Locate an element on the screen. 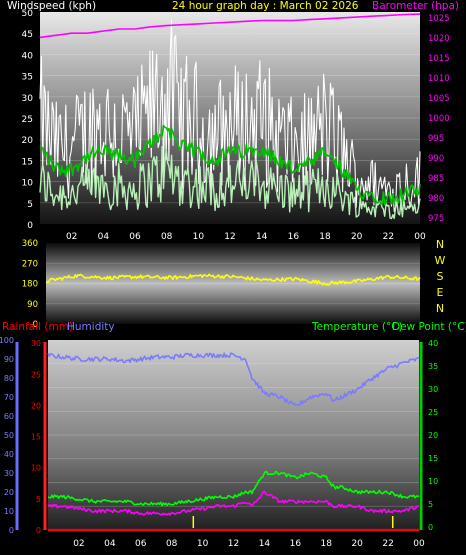 The height and width of the screenshot is (555, 466). rainfall-ticks: 0 5 10 15 20 25 30 is located at coordinates (36, 437).